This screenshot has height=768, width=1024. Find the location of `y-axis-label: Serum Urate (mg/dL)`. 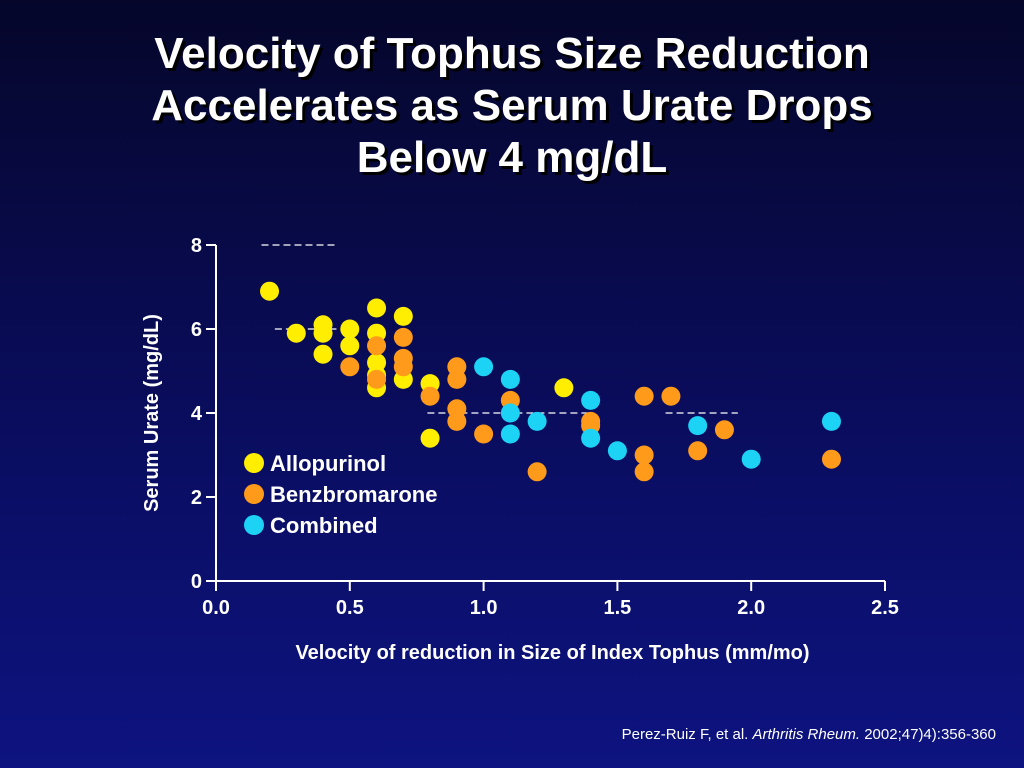

y-axis-label: Serum Urate (mg/dL) is located at coordinates (152, 413).